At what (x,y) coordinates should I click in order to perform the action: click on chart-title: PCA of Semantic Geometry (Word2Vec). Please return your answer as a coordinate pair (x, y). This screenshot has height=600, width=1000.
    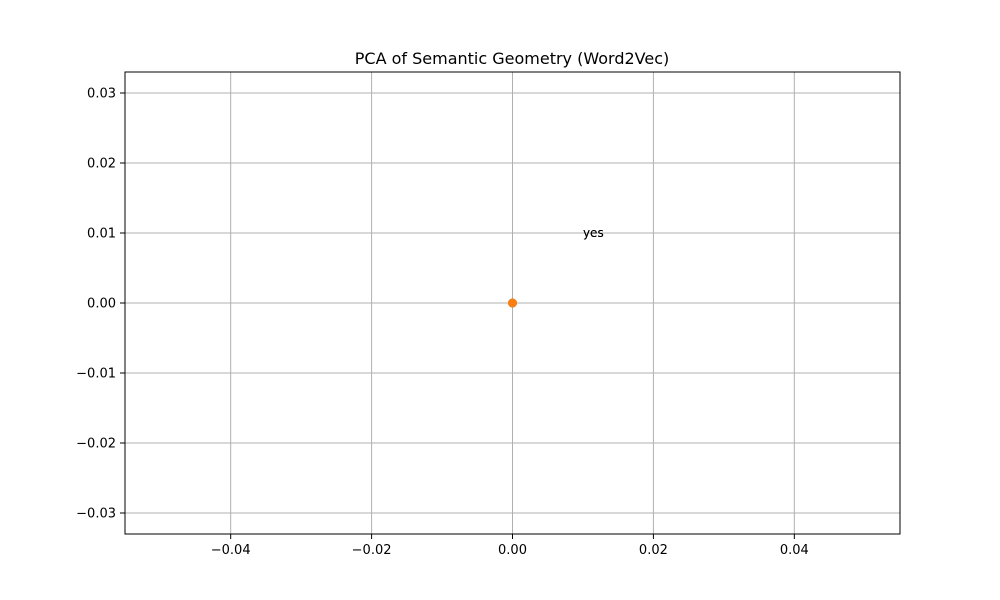
    Looking at the image, I should click on (512, 58).